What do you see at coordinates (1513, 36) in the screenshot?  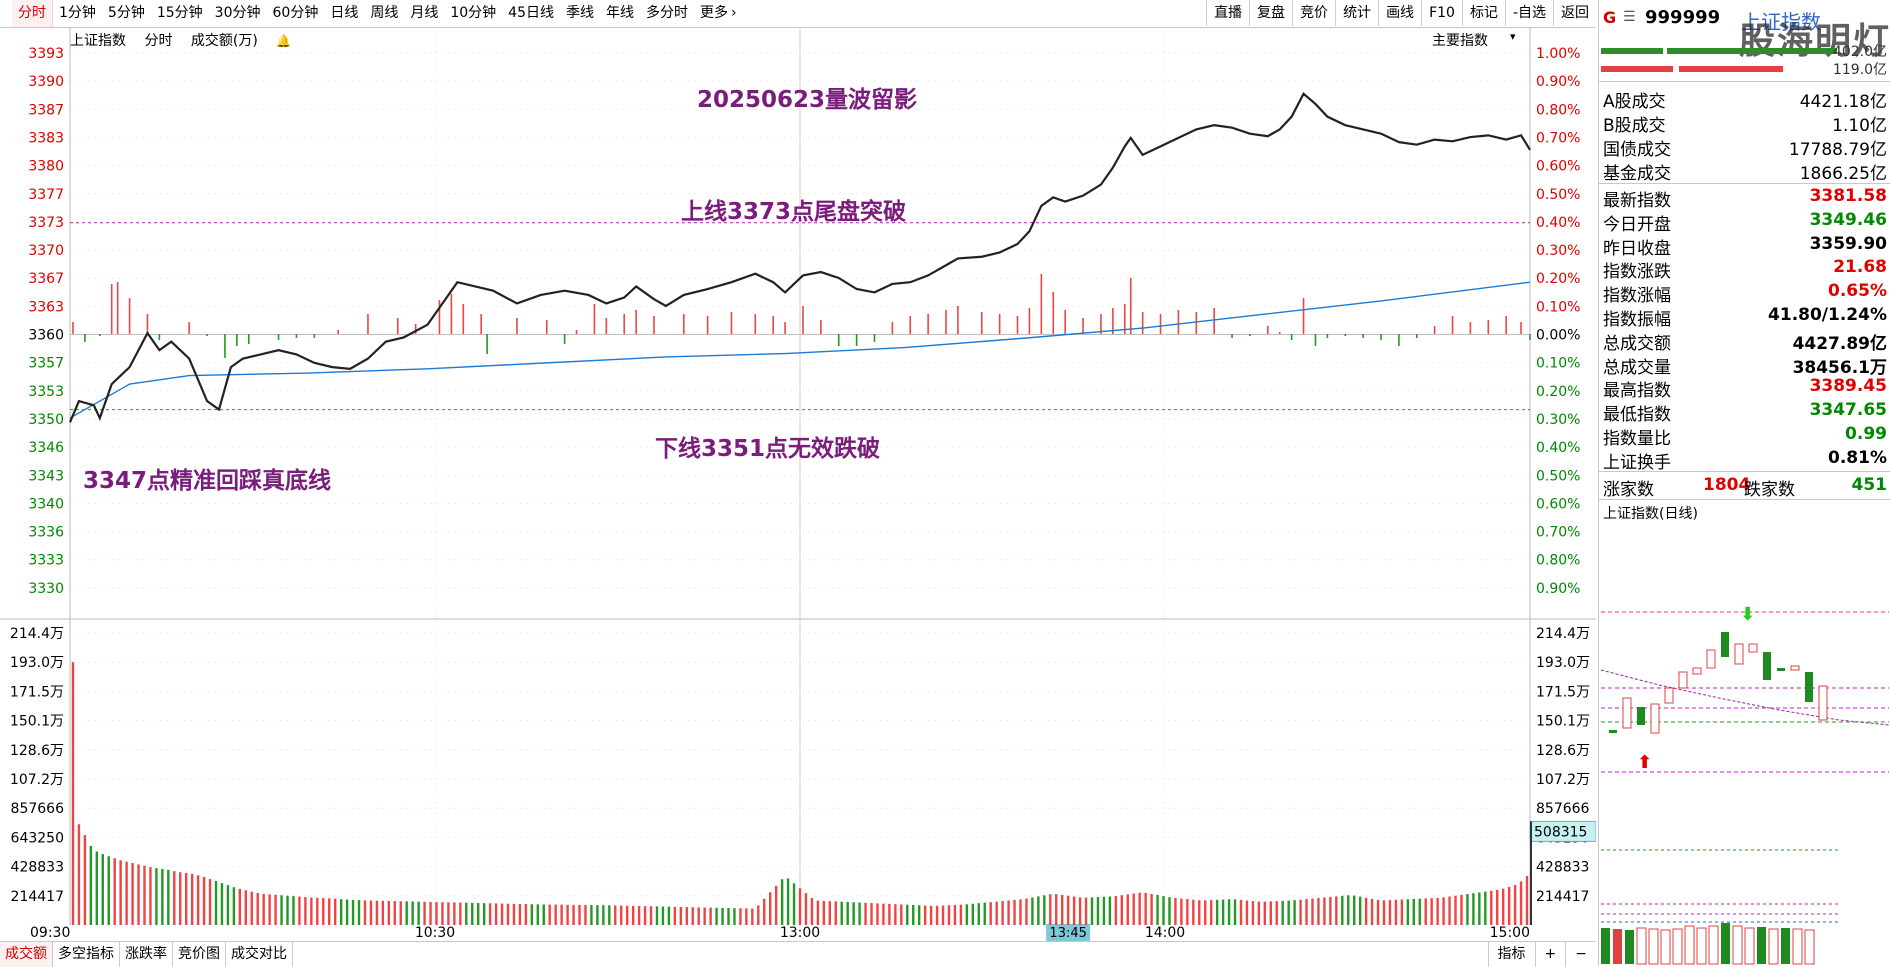 I see `chevron-down-icon: ▾` at bounding box center [1513, 36].